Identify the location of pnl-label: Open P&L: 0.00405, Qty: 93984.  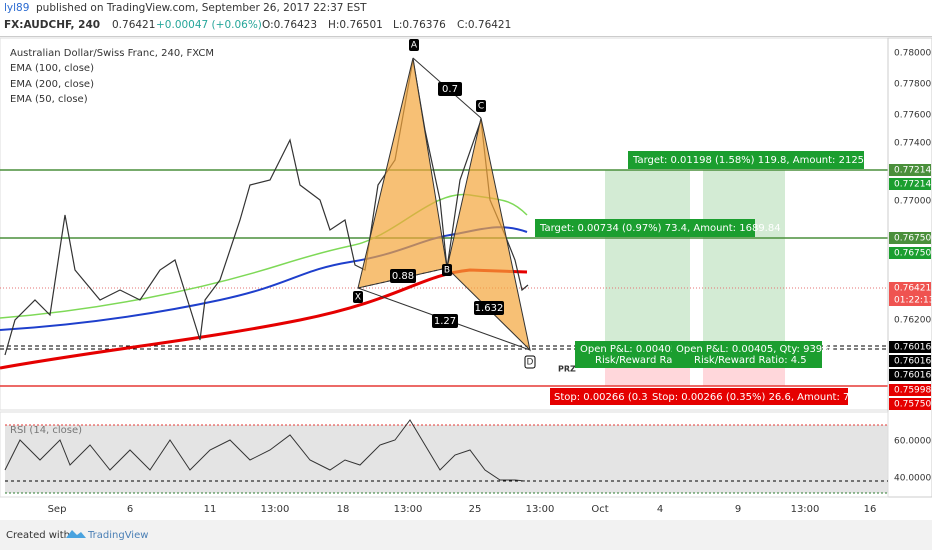
(755, 349).